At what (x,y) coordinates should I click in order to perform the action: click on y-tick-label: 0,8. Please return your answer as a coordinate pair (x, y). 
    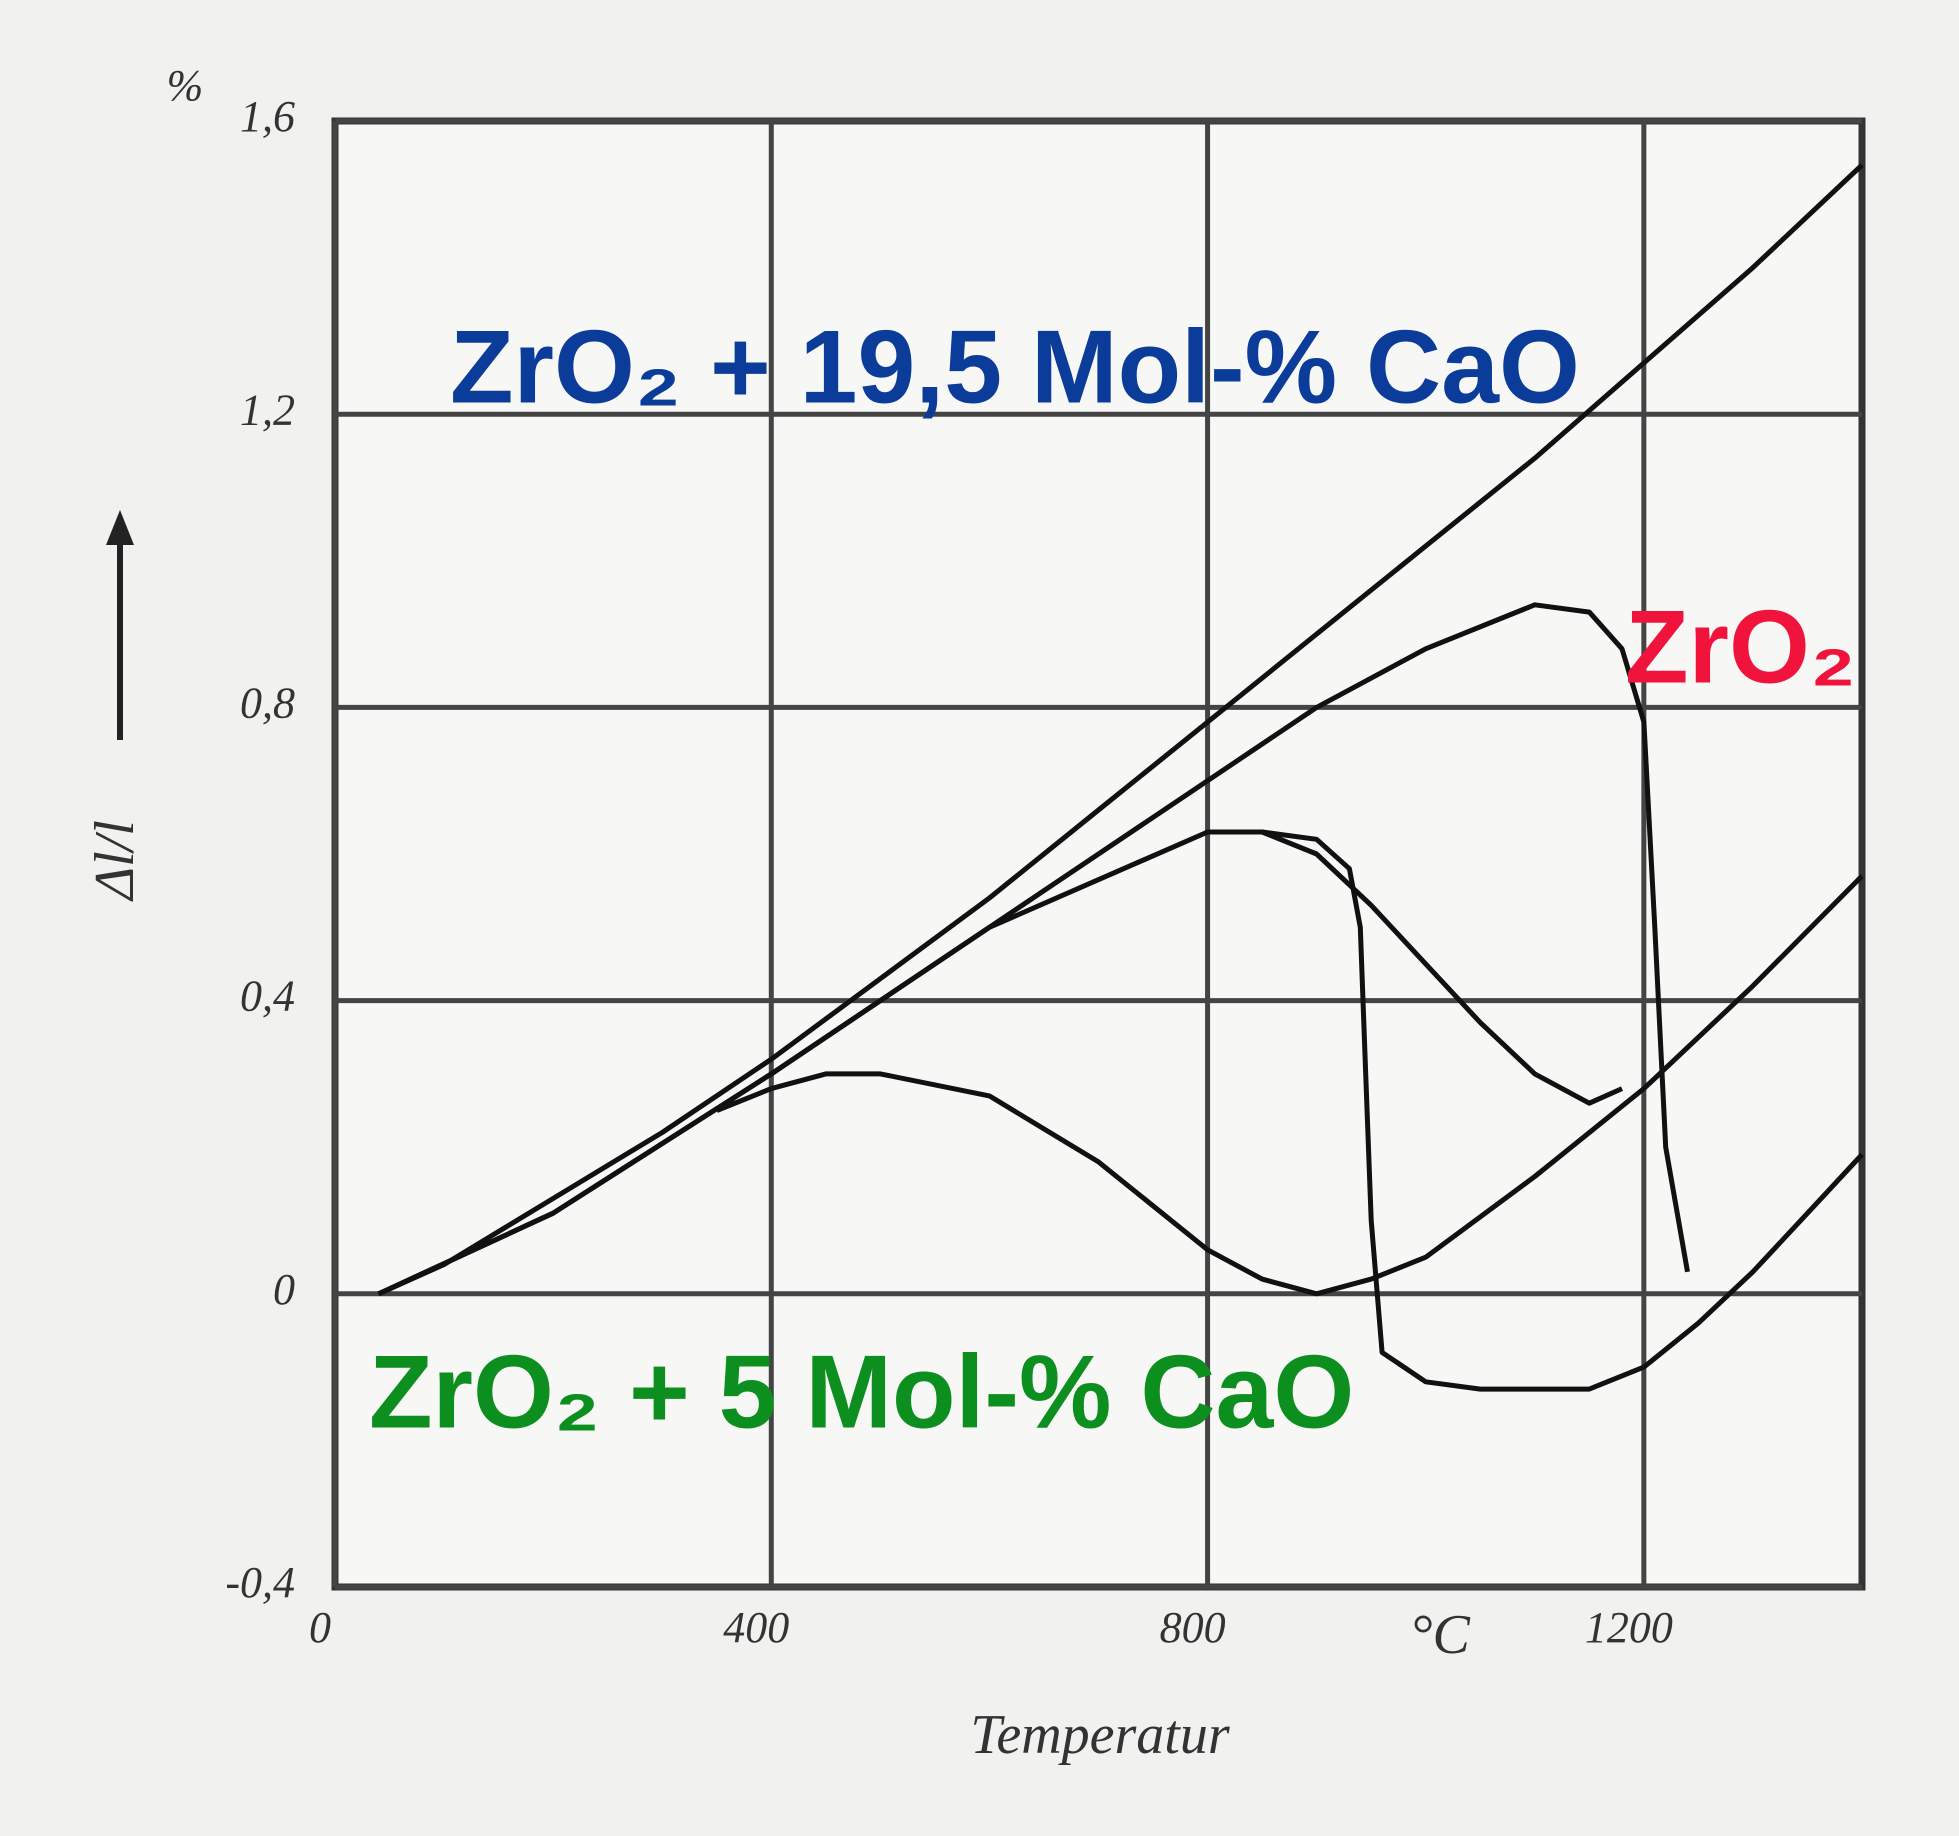
    Looking at the image, I should click on (267, 702).